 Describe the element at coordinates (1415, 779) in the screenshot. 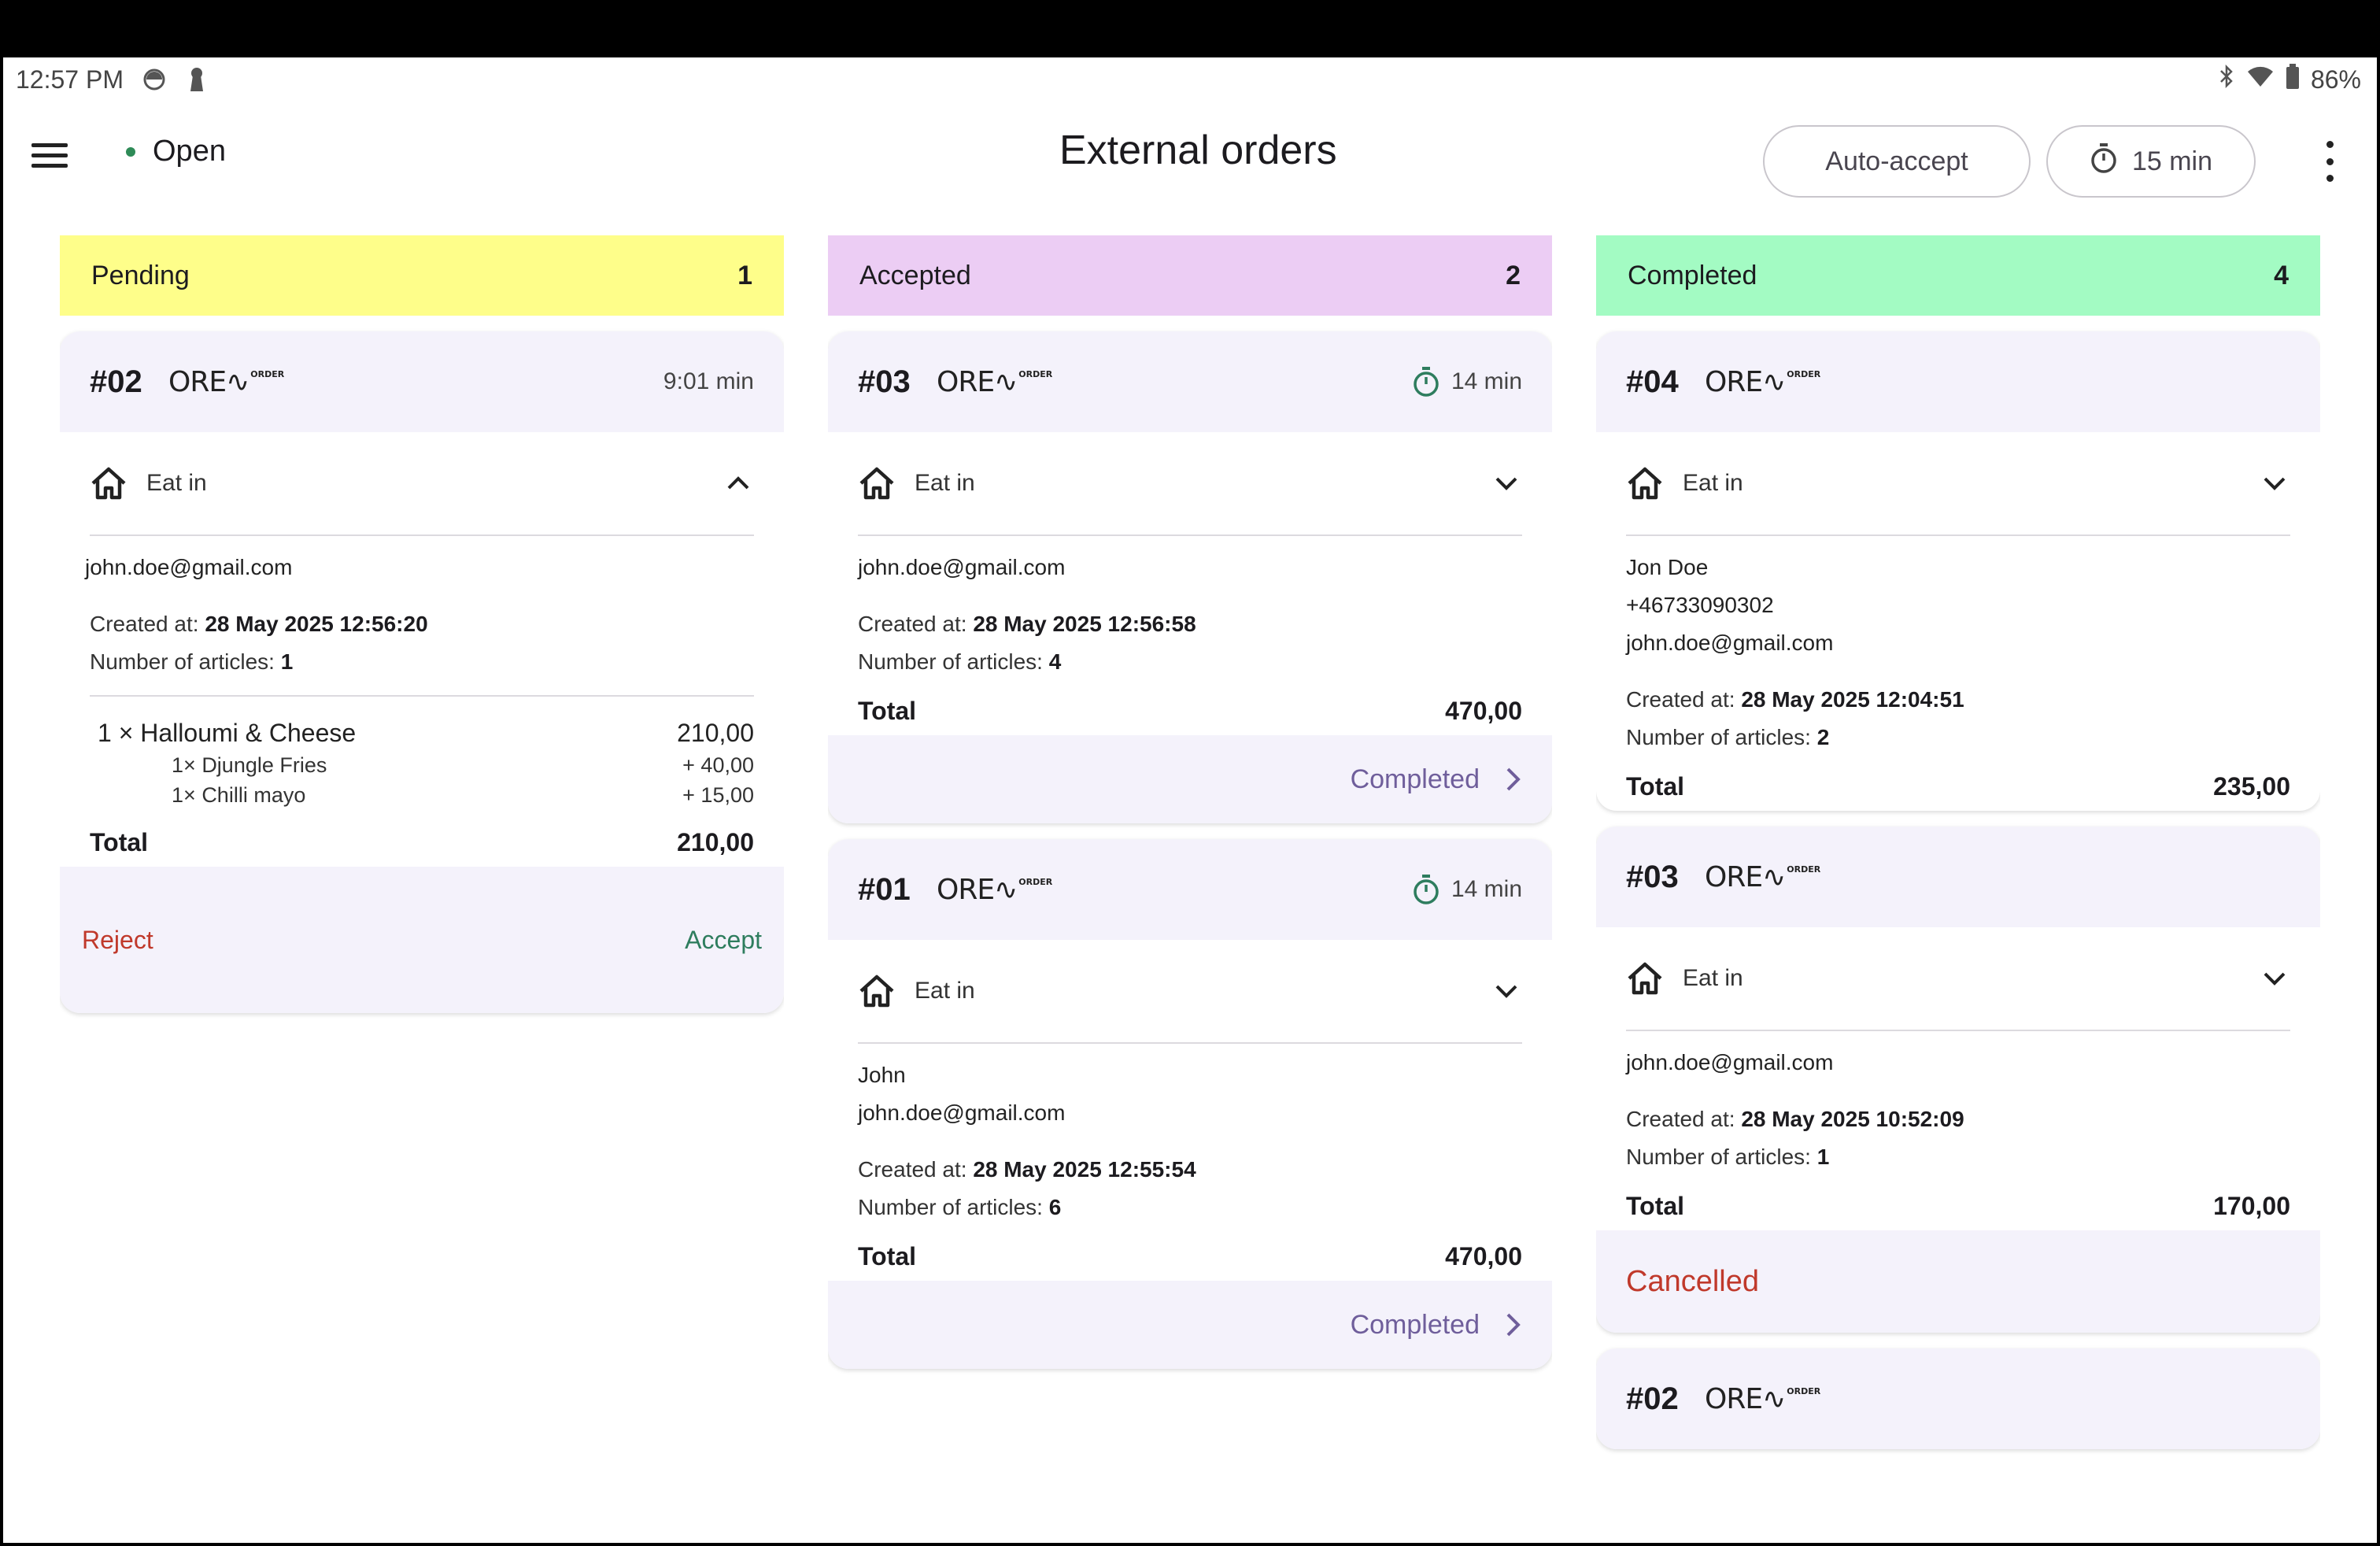

I see `mark-completed-label: Completed` at that location.